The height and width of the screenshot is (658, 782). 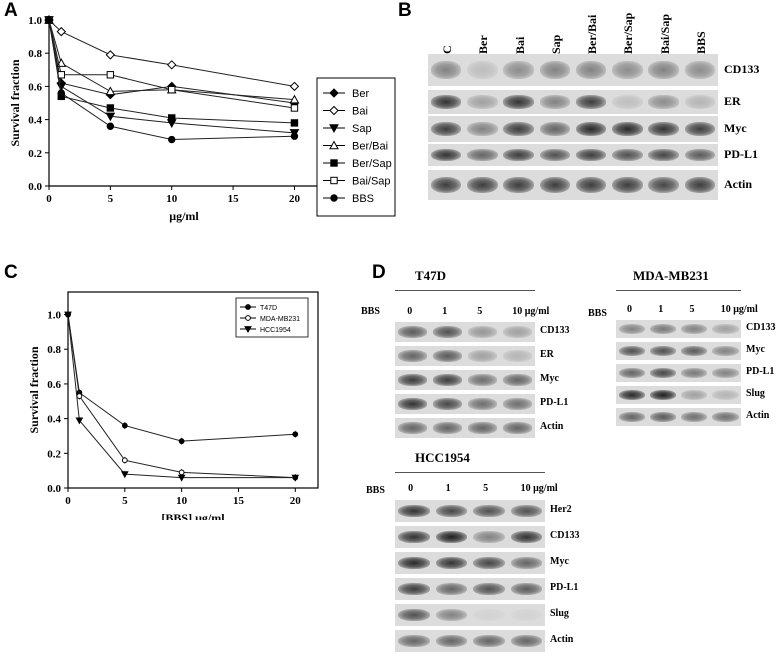 I want to click on blot-title: MDA-MB231, so click(x=671, y=275).